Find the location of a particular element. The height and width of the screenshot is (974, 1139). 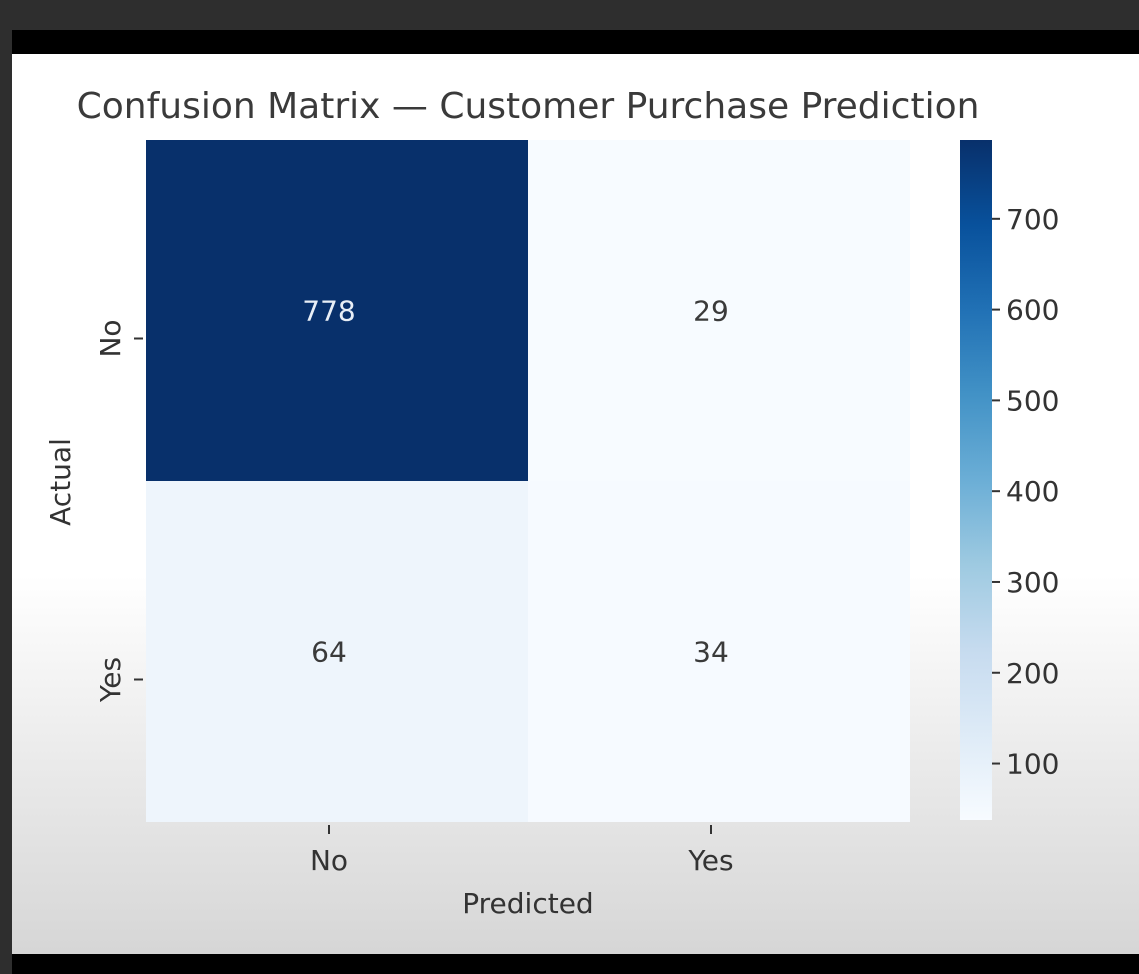

heatmap-cell-yes-no is located at coordinates (337, 651).